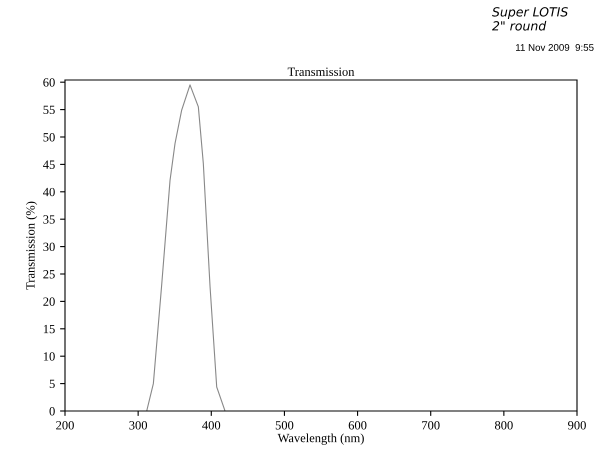 The width and height of the screenshot is (600, 461). Describe the element at coordinates (49, 192) in the screenshot. I see `y-tick-label: 40` at that location.